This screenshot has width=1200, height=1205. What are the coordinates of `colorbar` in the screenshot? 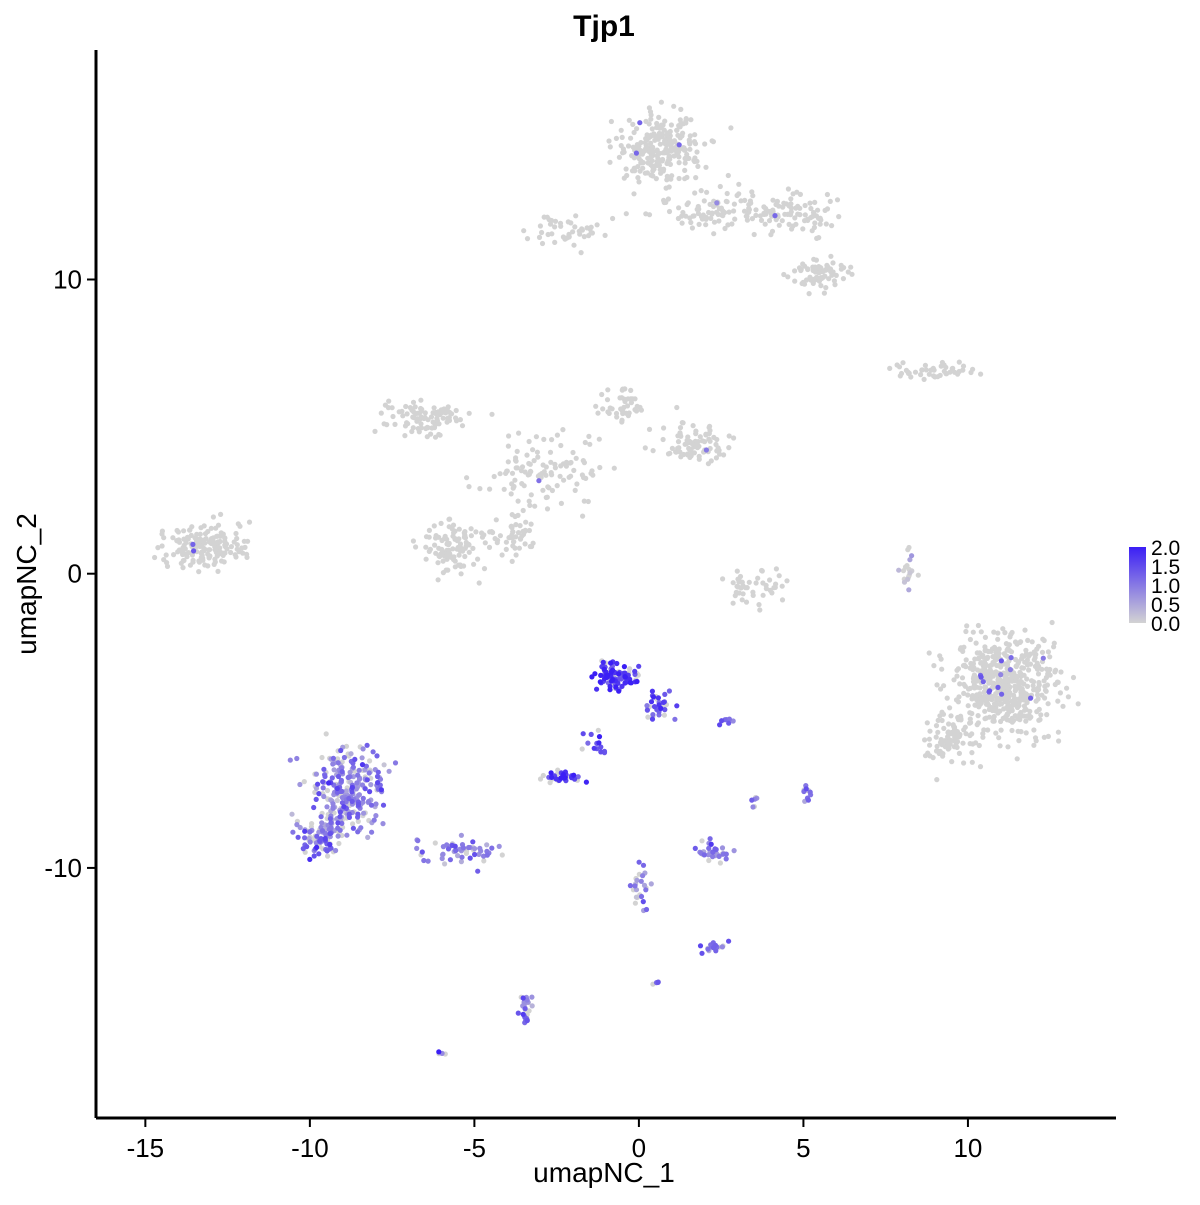 It's located at (1137, 585).